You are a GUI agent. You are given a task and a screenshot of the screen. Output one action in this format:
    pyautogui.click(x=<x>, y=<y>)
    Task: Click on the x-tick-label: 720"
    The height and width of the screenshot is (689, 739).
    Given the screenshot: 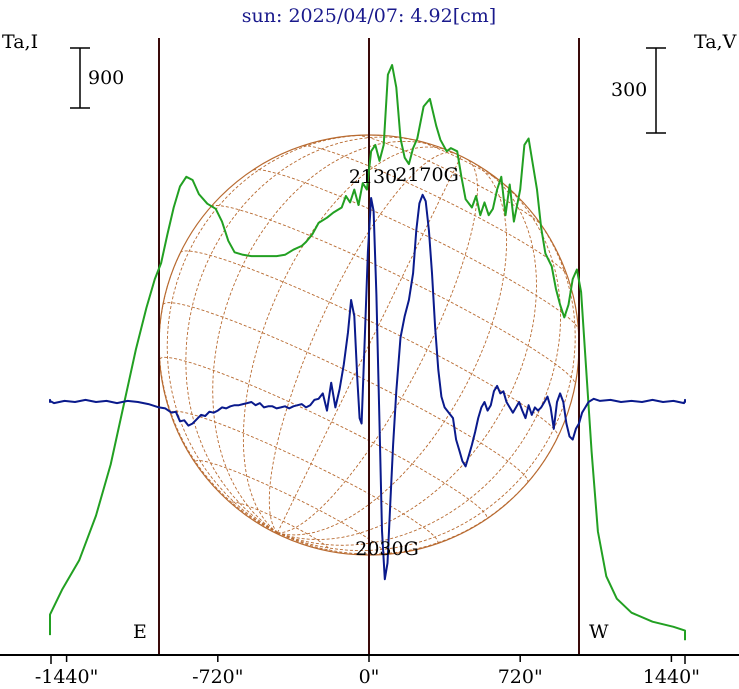 What is the action you would take?
    pyautogui.click(x=520, y=677)
    